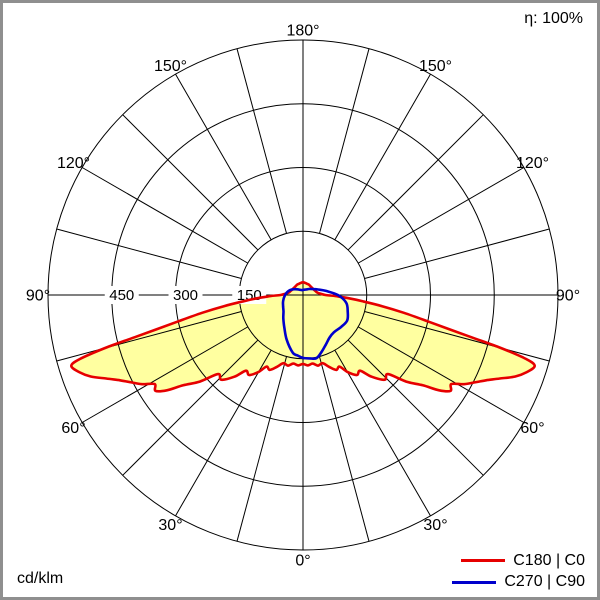 This screenshot has width=600, height=600. What do you see at coordinates (518, 571) in the screenshot?
I see `legend: C180 | C0 C270 | C90` at bounding box center [518, 571].